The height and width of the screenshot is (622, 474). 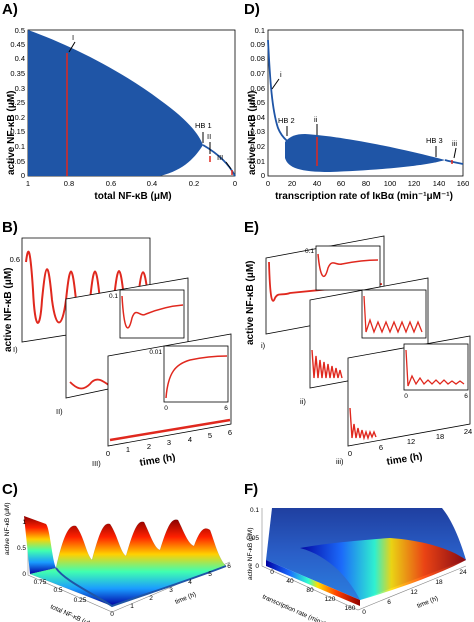 I want to click on panel-d-ytick: 0.08, so click(x=257, y=58).